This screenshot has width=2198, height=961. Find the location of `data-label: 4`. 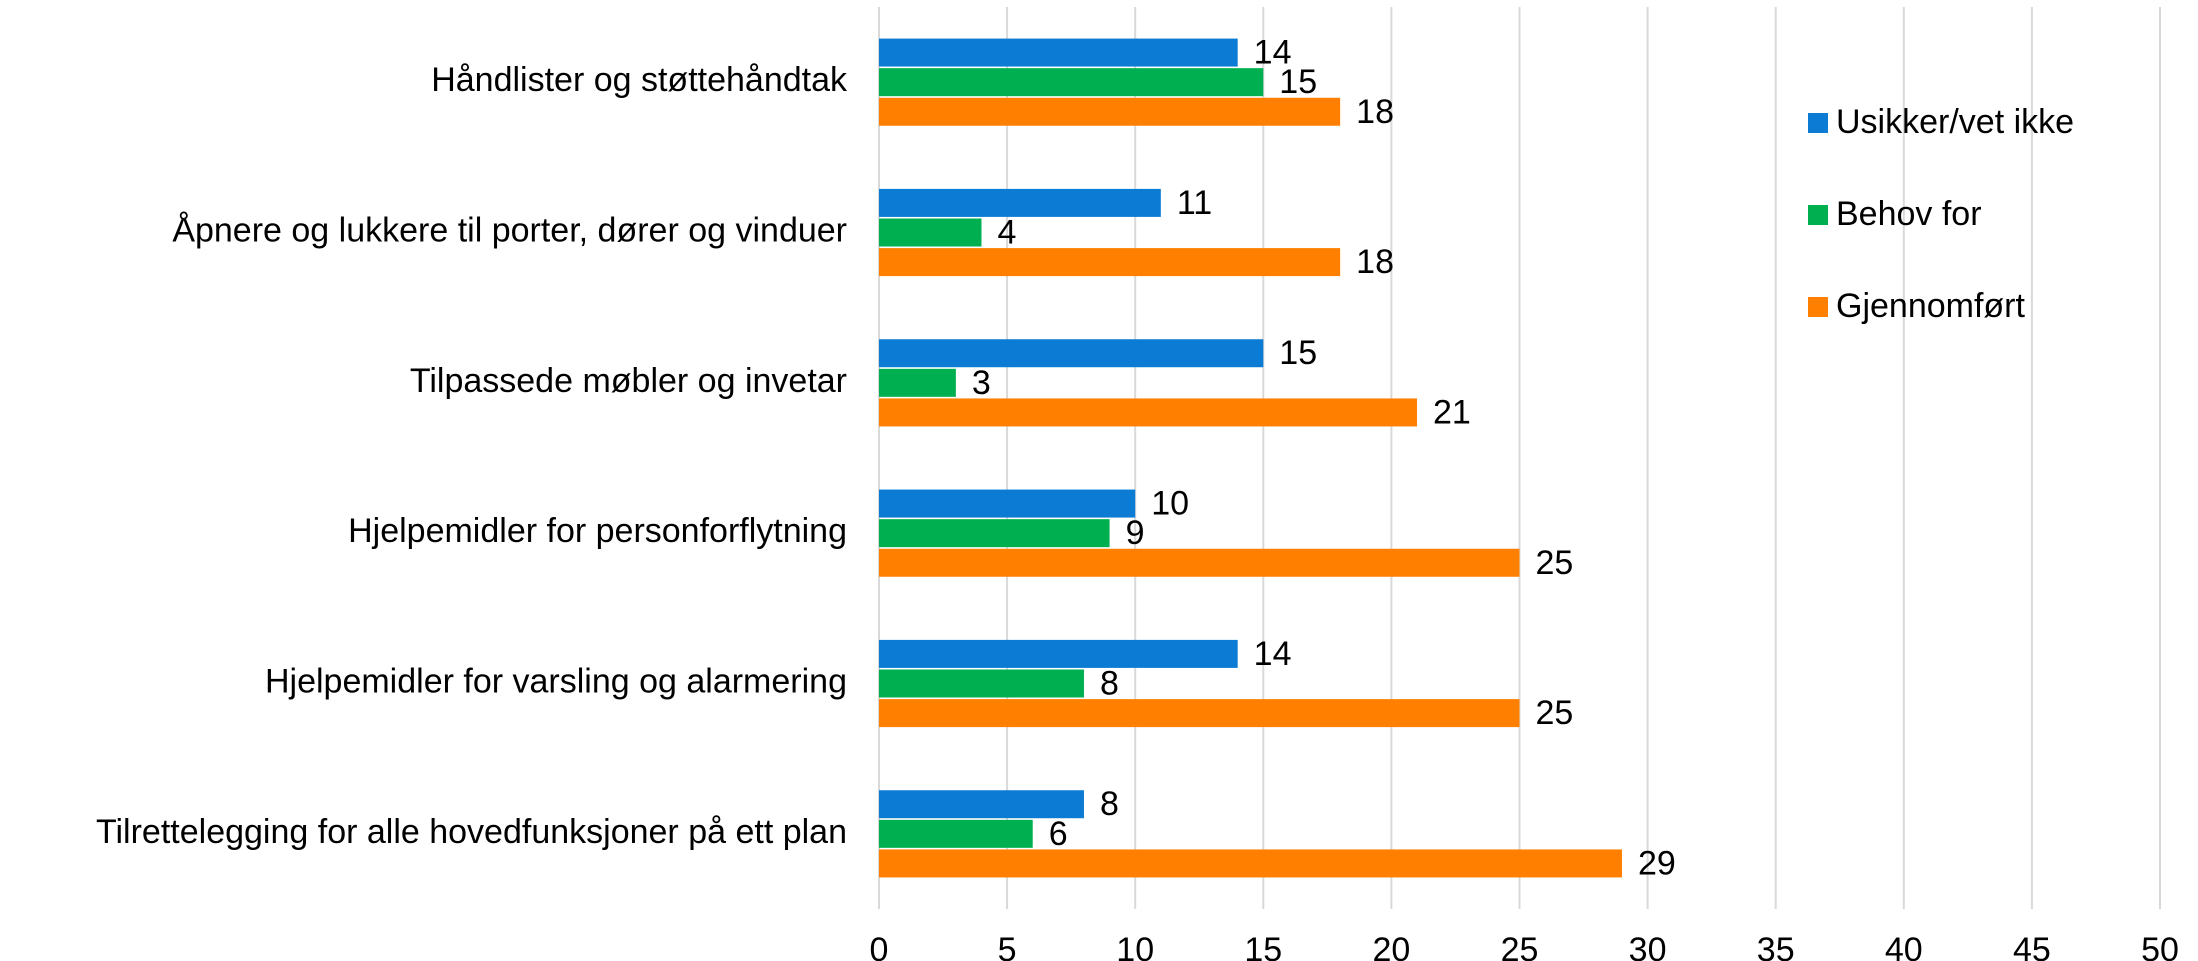

data-label: 4 is located at coordinates (1006, 232).